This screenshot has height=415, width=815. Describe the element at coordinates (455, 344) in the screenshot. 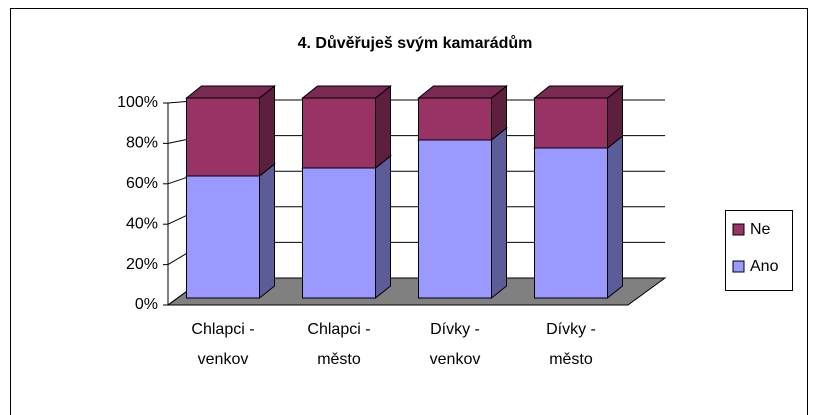

I see `x-tick-label: Dívky - venkov` at that location.